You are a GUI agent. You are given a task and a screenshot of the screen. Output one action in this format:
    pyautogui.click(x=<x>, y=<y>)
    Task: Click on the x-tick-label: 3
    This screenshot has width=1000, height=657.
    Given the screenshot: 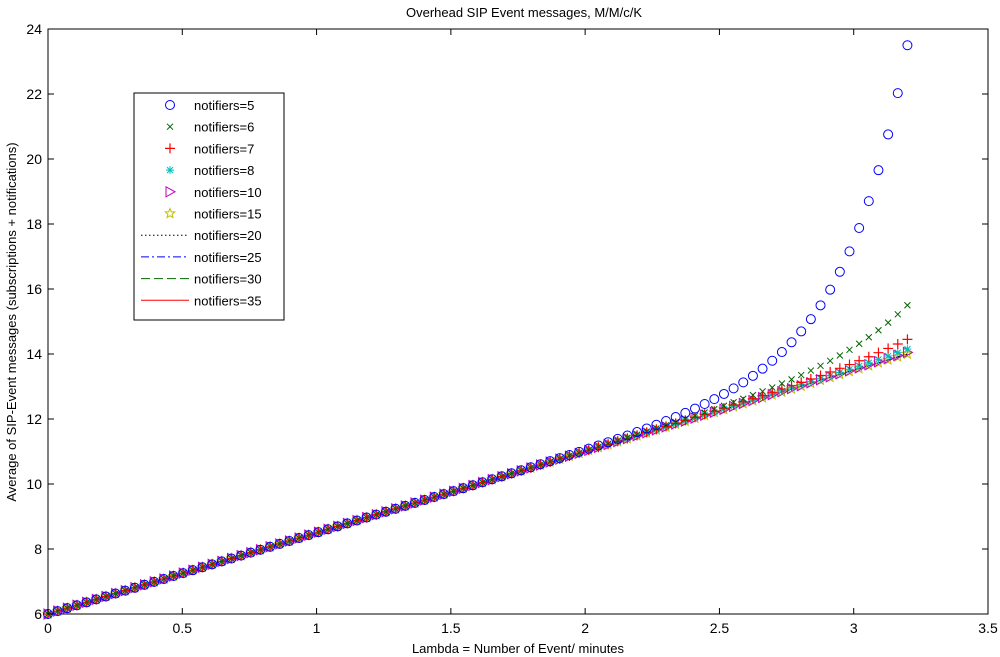 What is the action you would take?
    pyautogui.click(x=854, y=628)
    